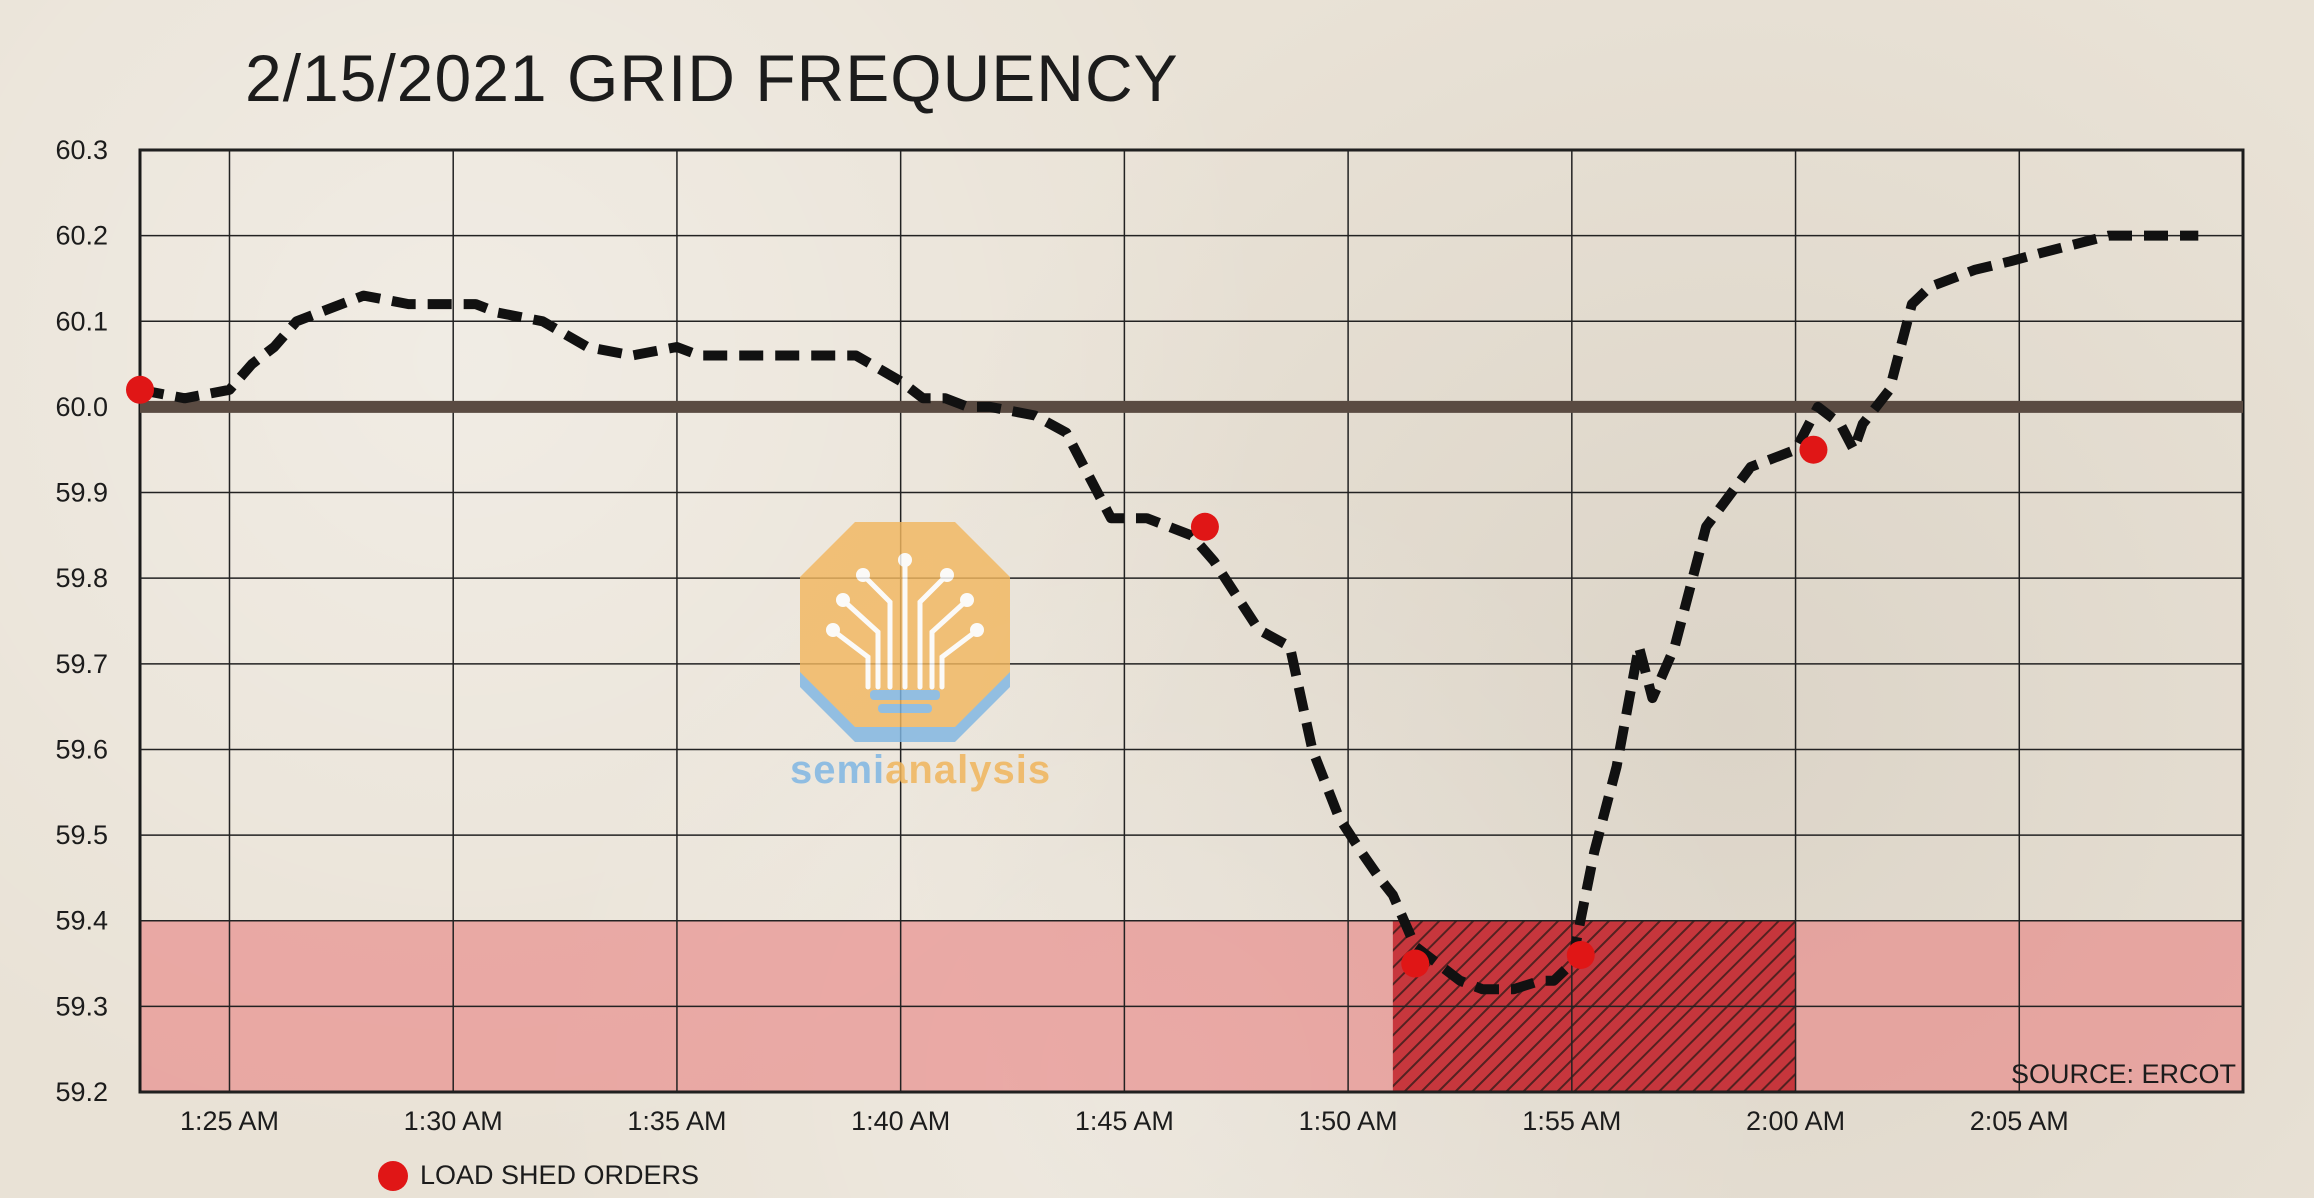 The image size is (2314, 1198). What do you see at coordinates (81, 578) in the screenshot?
I see `y-tick-label: 59.8` at bounding box center [81, 578].